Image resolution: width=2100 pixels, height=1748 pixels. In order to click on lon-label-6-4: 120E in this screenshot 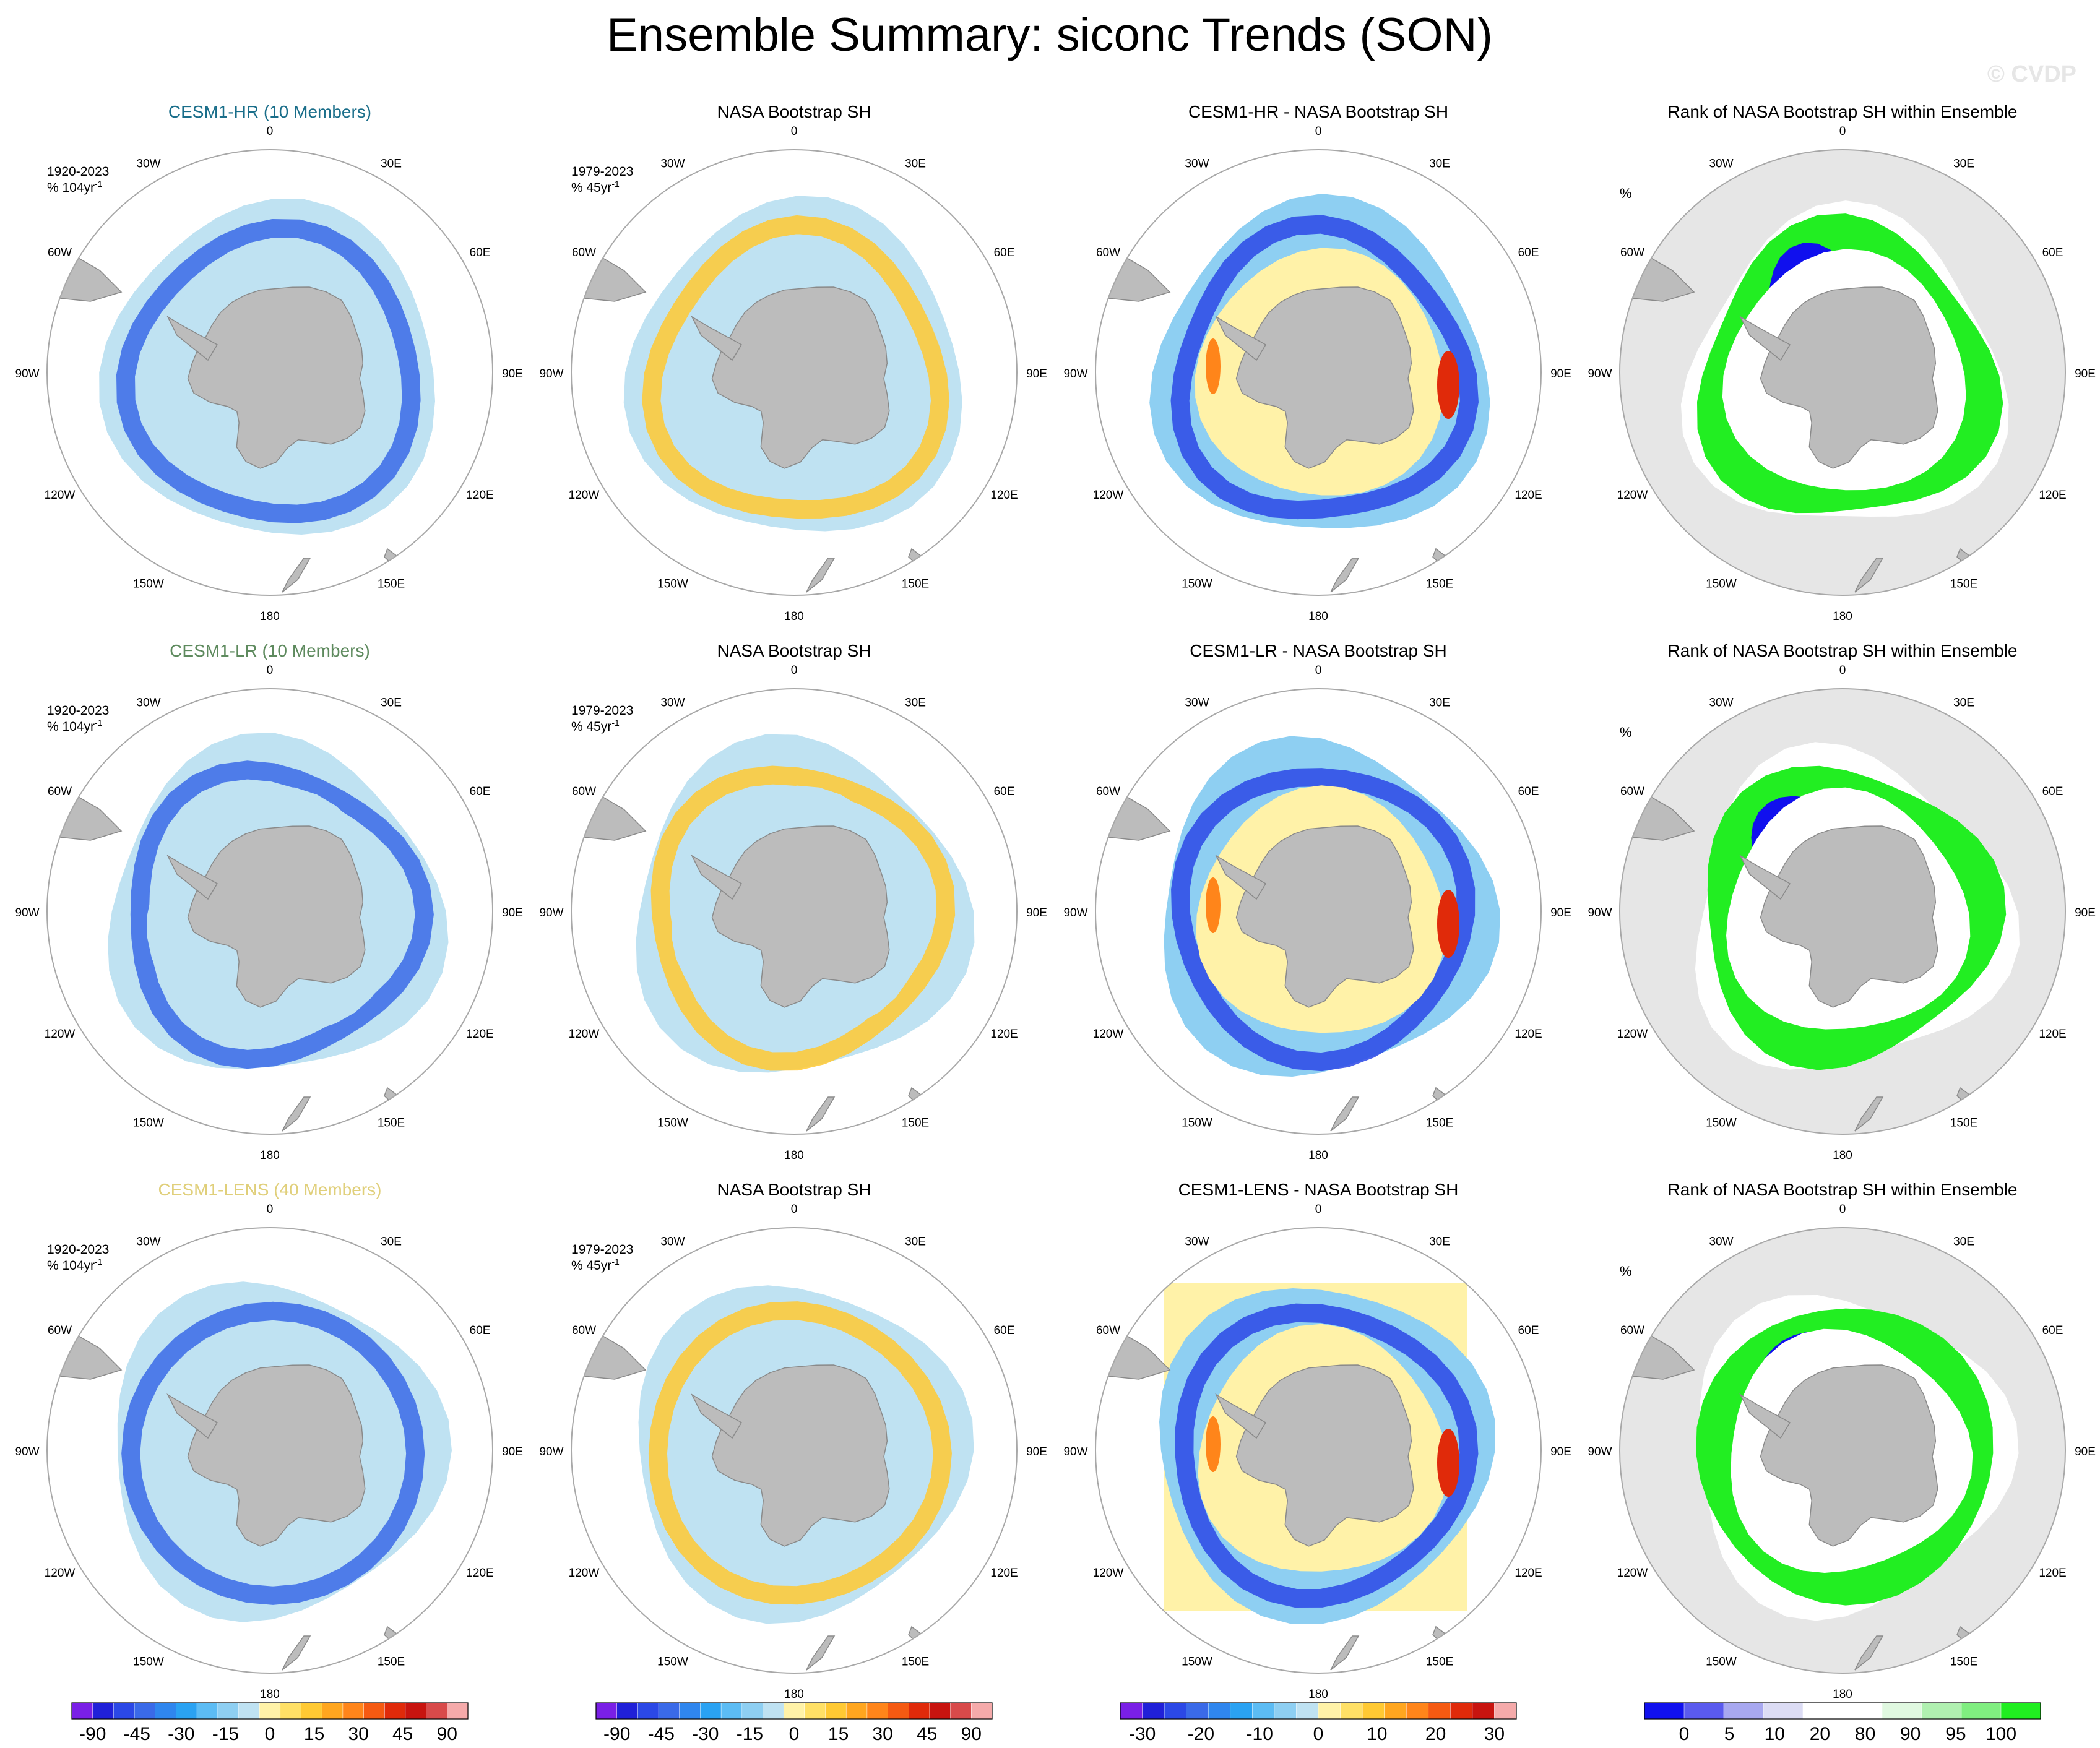, I will do `click(1528, 1034)`.